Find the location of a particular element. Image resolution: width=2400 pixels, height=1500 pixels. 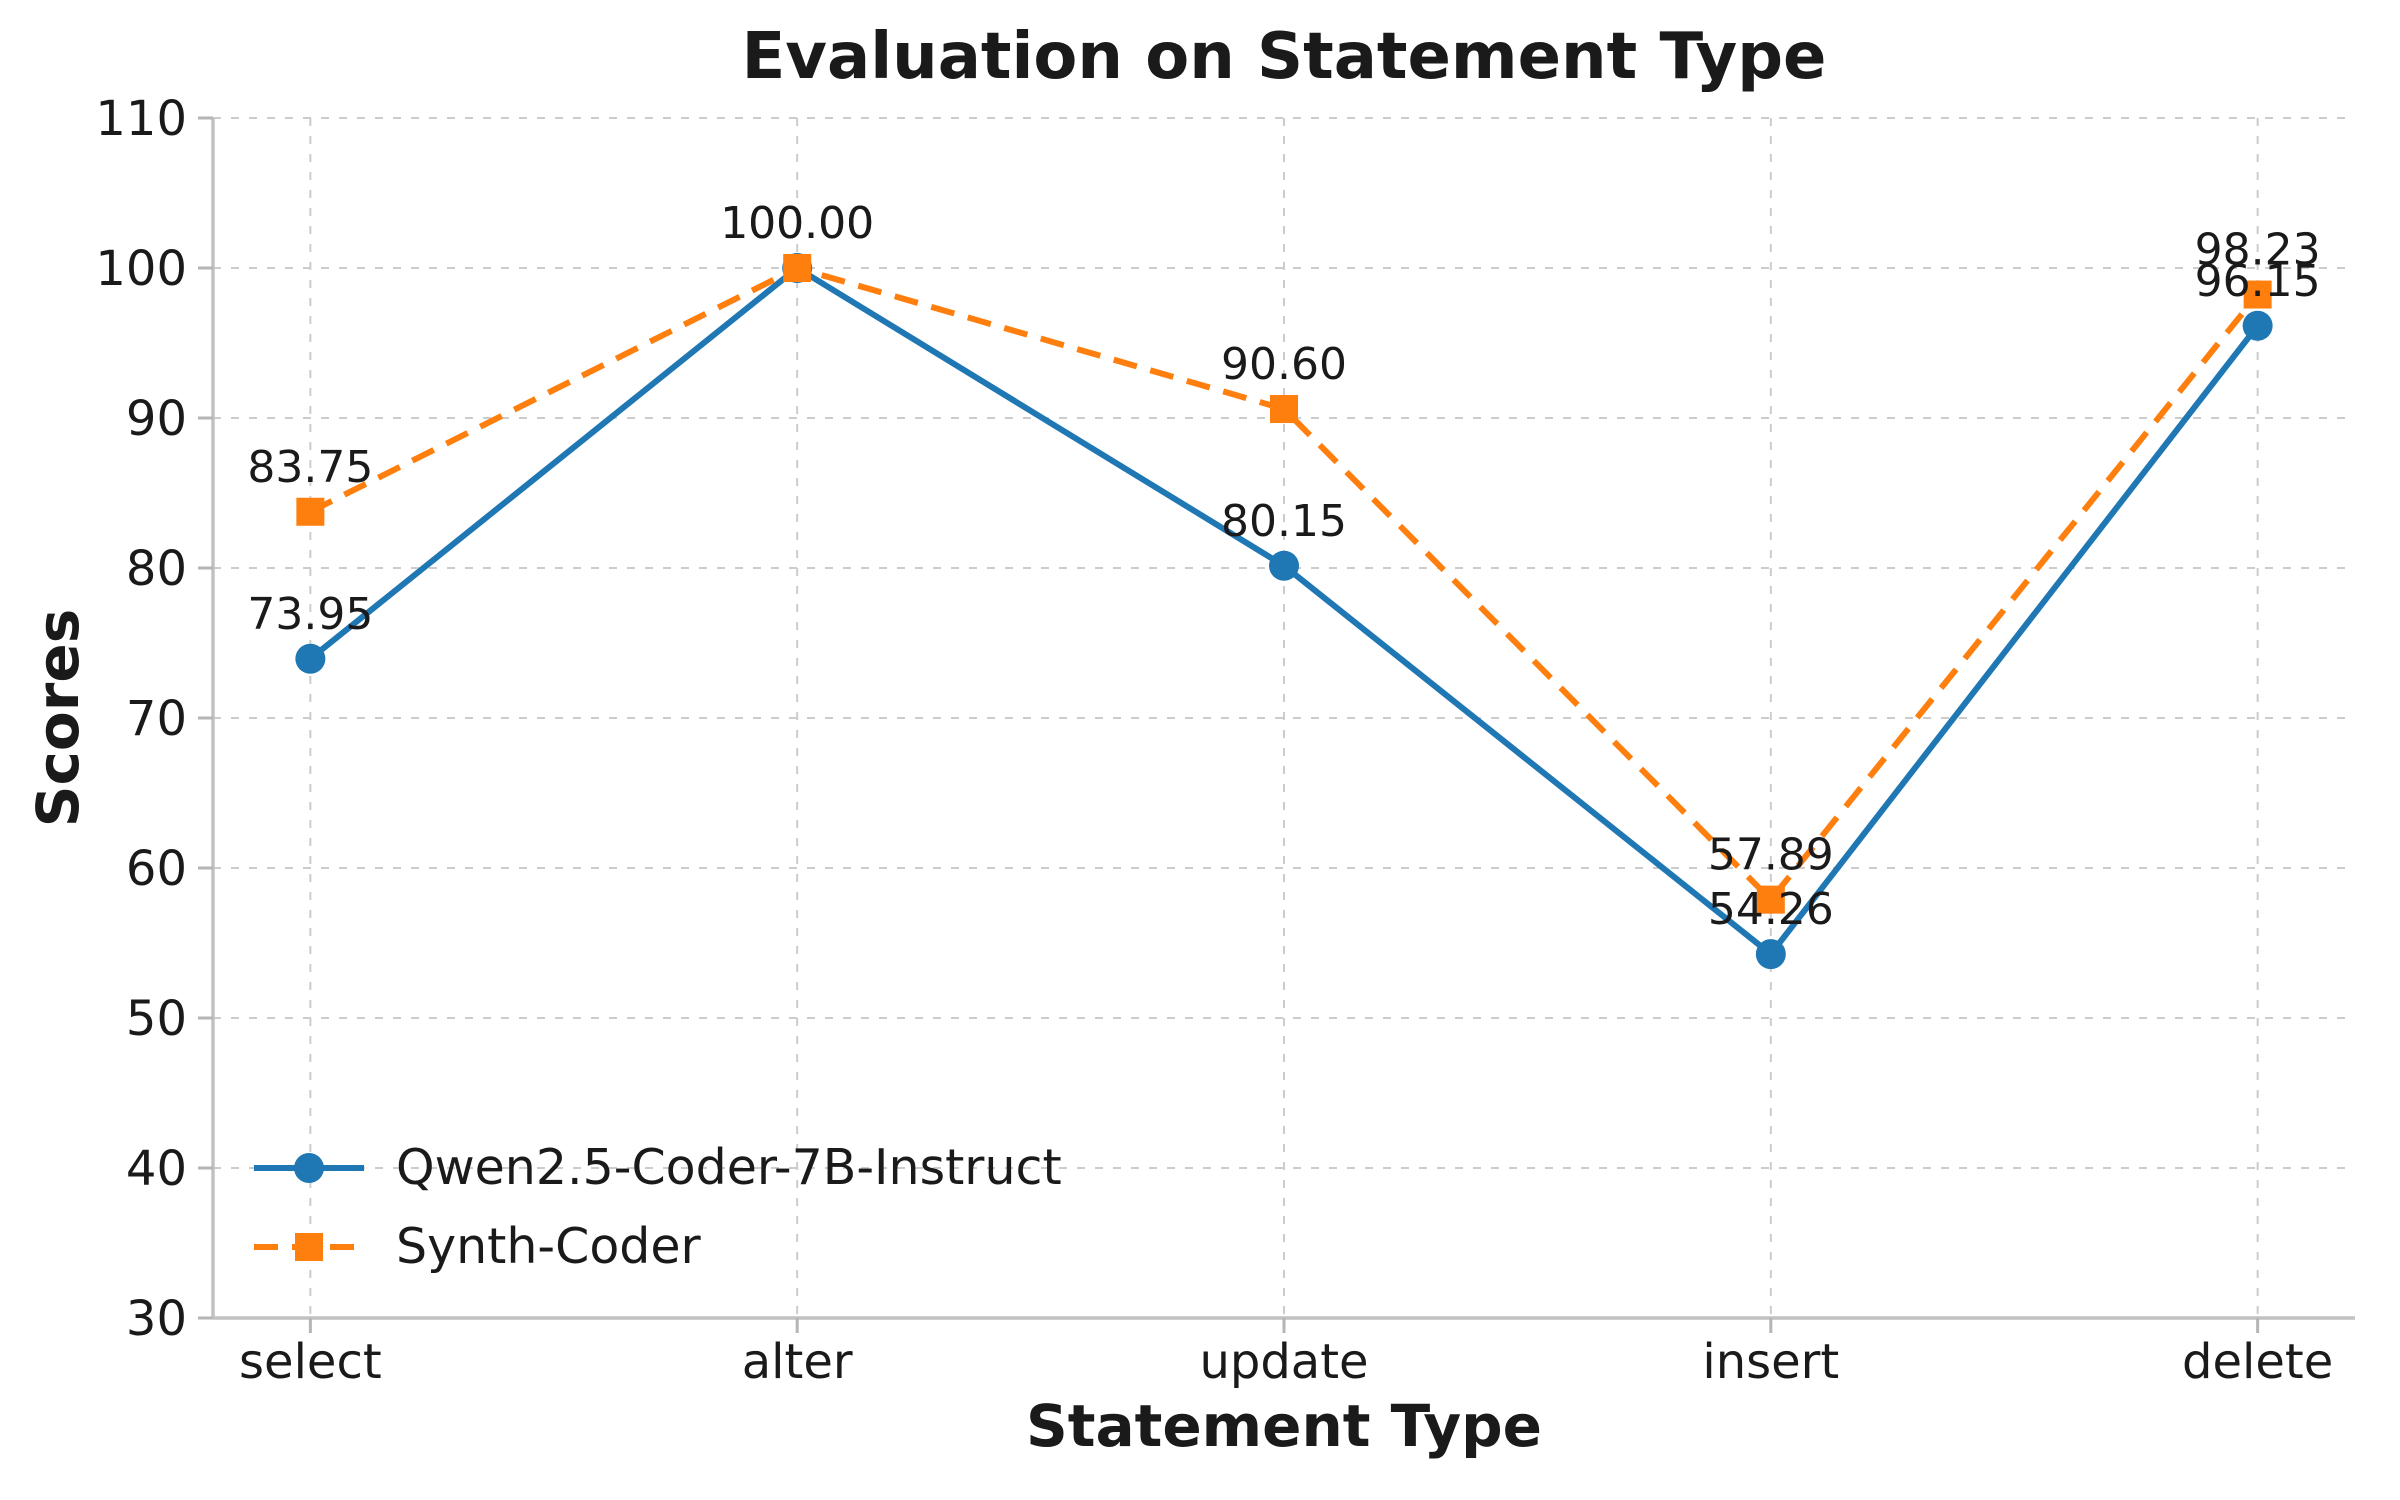

x-tick-label: select is located at coordinates (310, 1362).